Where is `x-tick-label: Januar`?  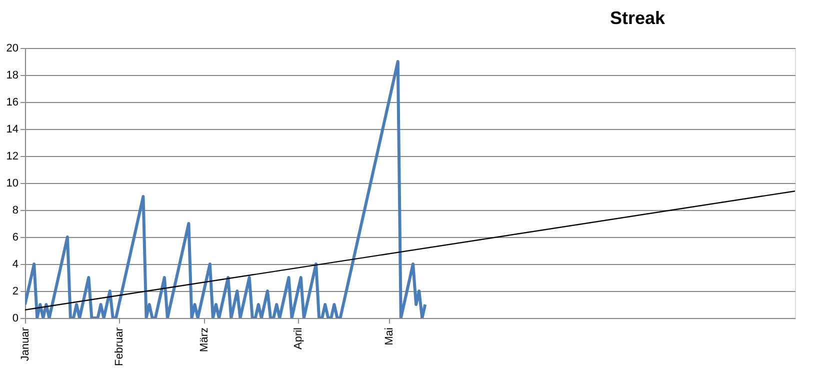 x-tick-label: Januar is located at coordinates (26, 344).